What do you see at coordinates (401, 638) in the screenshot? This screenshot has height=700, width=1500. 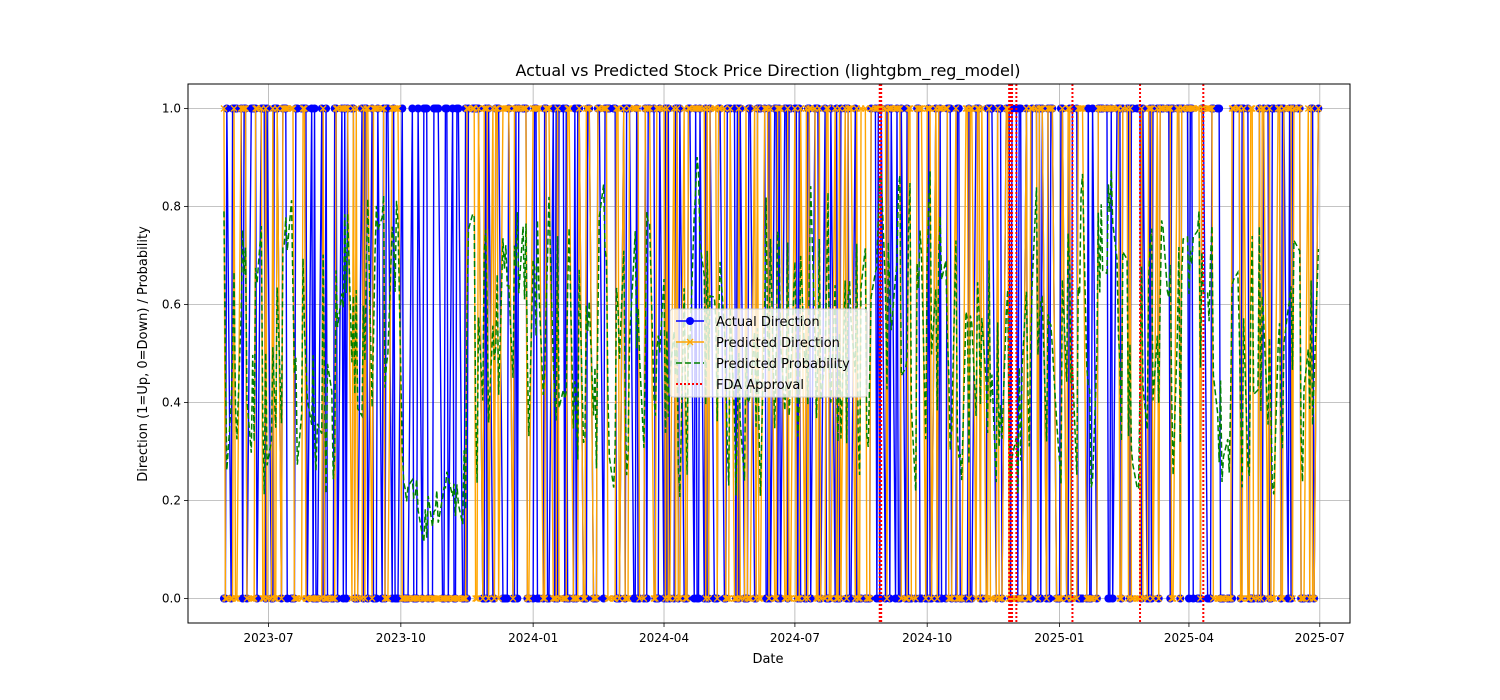 I see `x-tick-label: 2023-10` at bounding box center [401, 638].